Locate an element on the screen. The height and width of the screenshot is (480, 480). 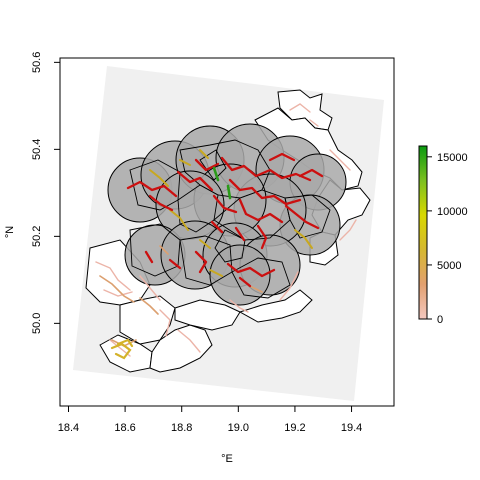
x-axis-title: °E is located at coordinates (227, 459).